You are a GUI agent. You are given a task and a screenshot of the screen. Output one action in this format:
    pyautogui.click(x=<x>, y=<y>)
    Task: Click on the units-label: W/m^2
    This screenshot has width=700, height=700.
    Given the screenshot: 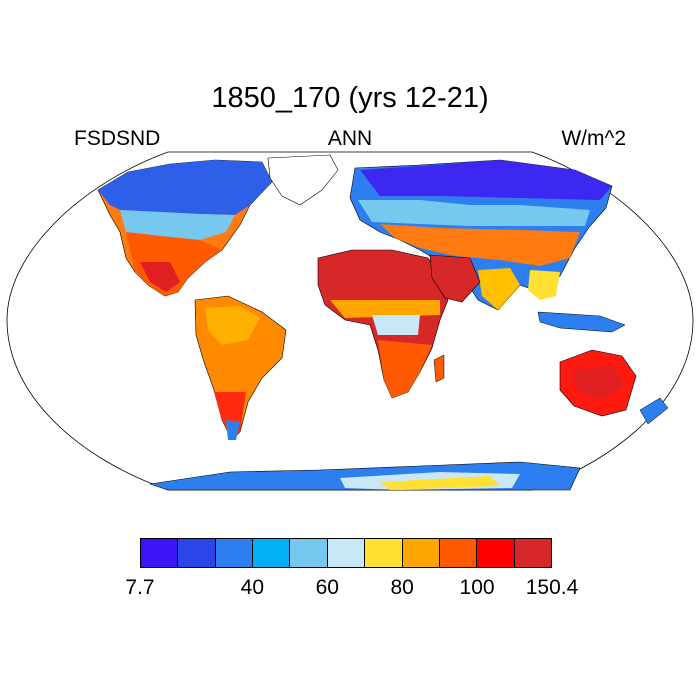 What is the action you would take?
    pyautogui.click(x=593, y=138)
    